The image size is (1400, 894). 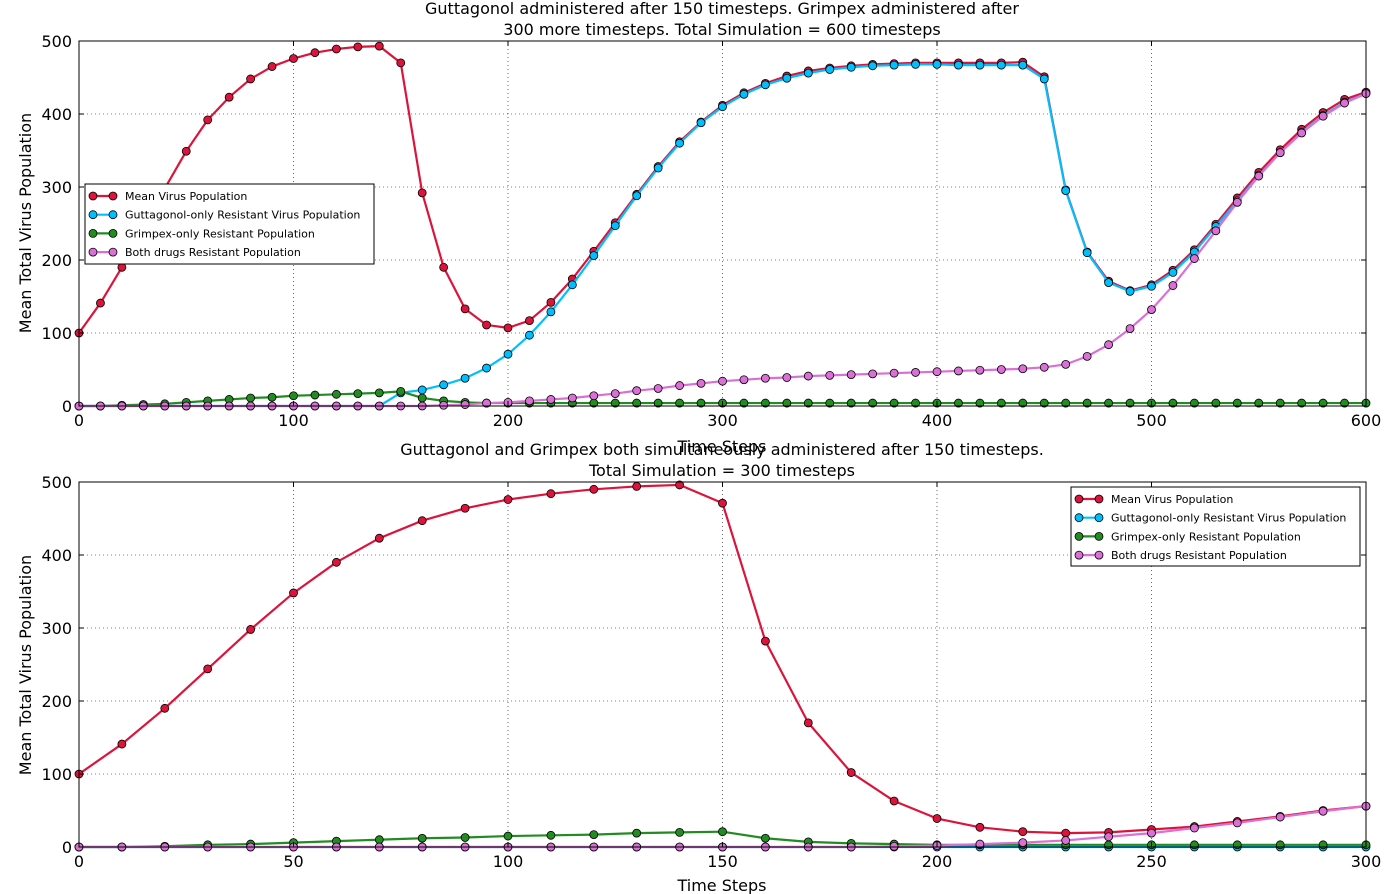 What do you see at coordinates (56, 482) in the screenshot?
I see `y-tick-label: 500` at bounding box center [56, 482].